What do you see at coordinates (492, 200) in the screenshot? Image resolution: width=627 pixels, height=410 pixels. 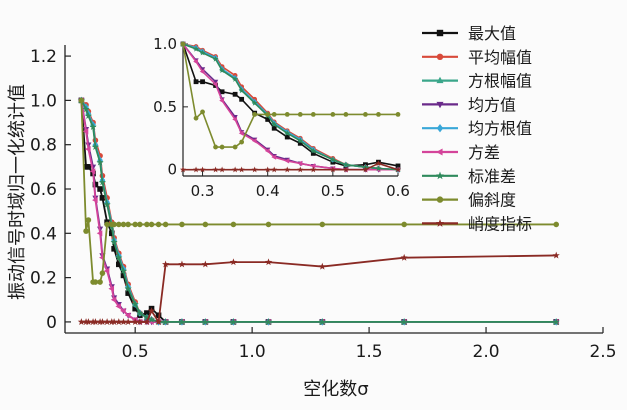 I see `legend-label: 偏斜度` at bounding box center [492, 200].